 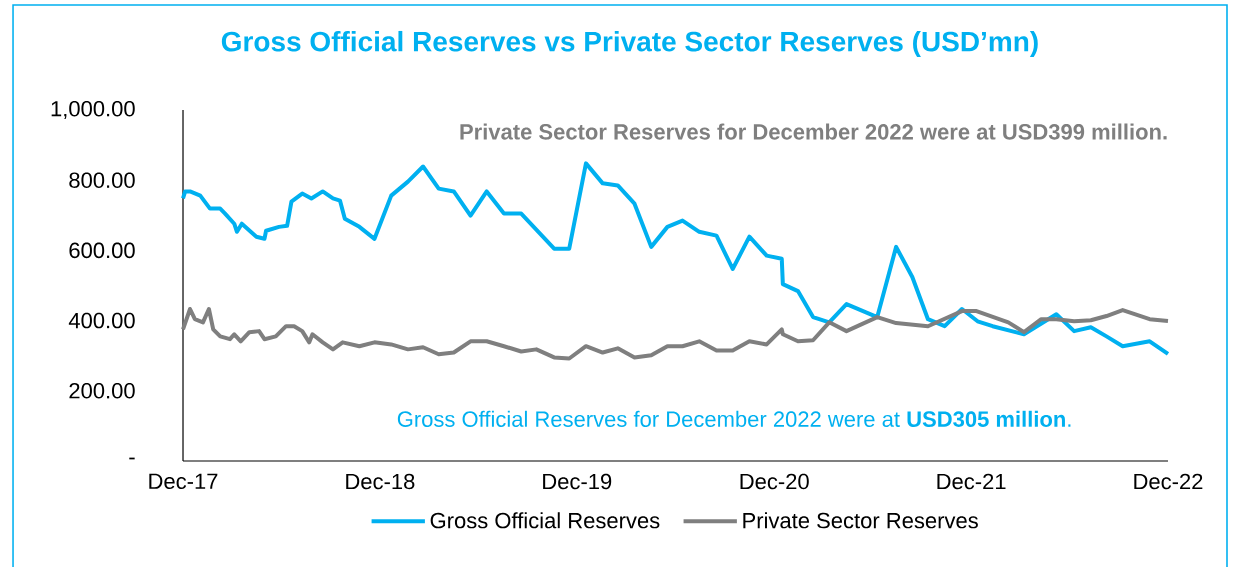 What do you see at coordinates (577, 481) in the screenshot?
I see `x-tick-label: Dec-19` at bounding box center [577, 481].